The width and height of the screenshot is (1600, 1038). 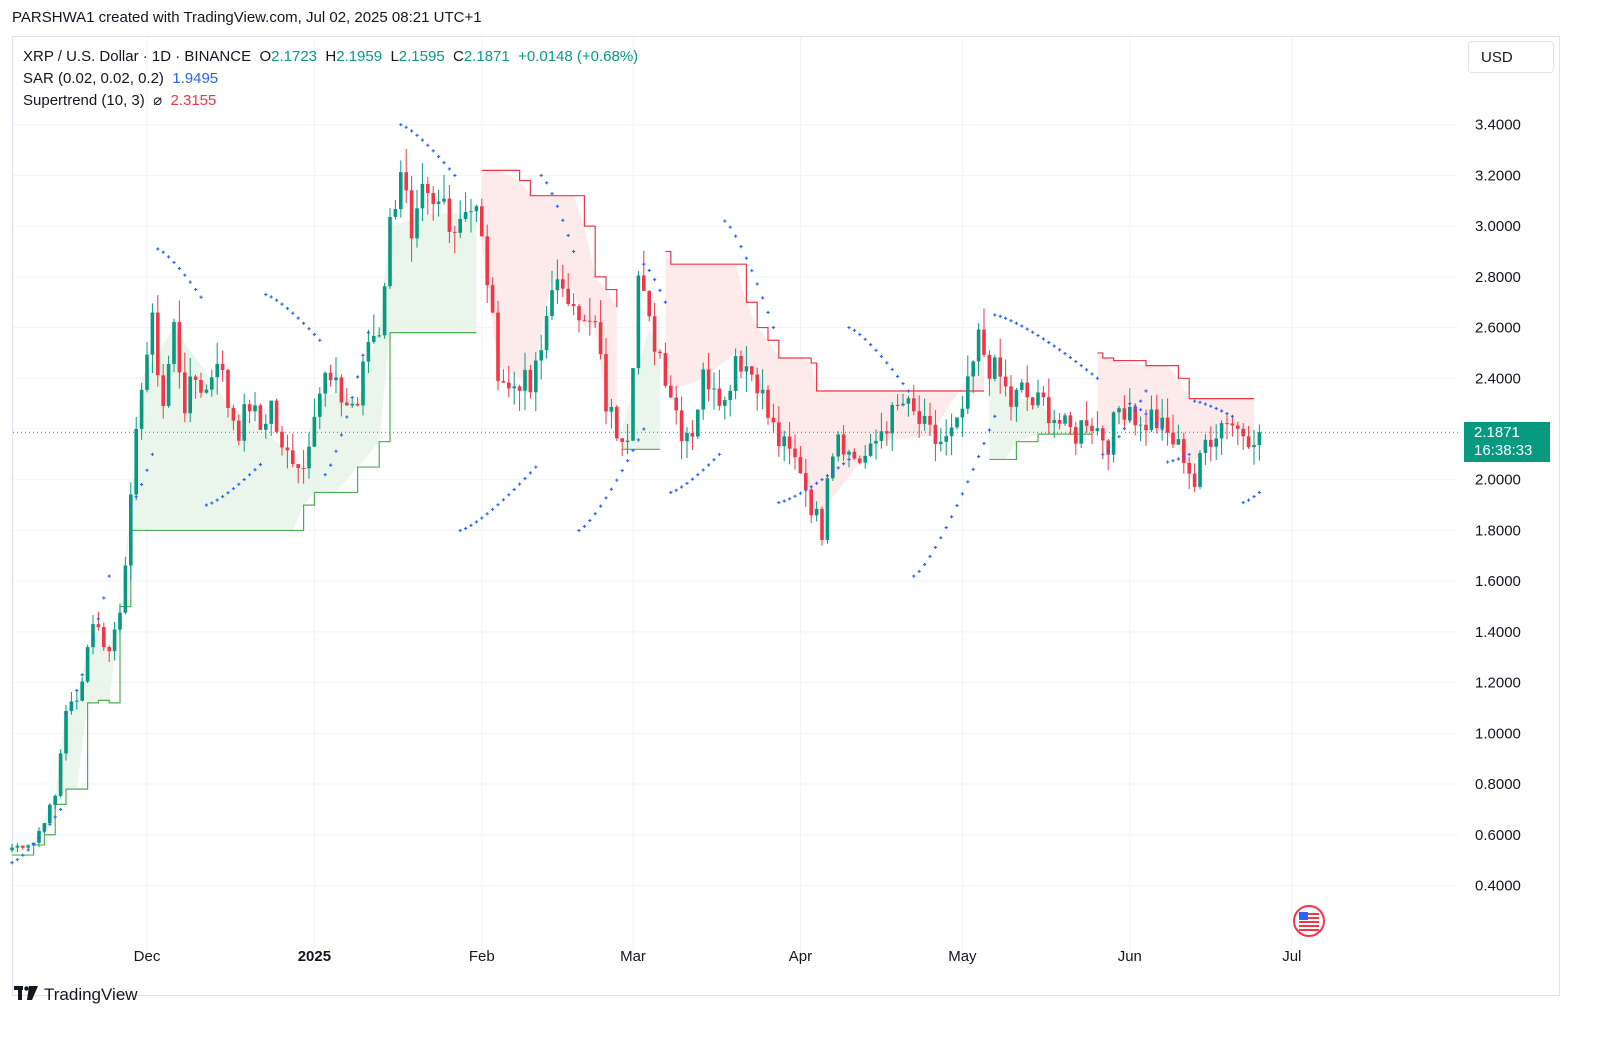 I want to click on symbol-label: XRP / U.S. Dollar · 1D · BINANCE, so click(x=137, y=56).